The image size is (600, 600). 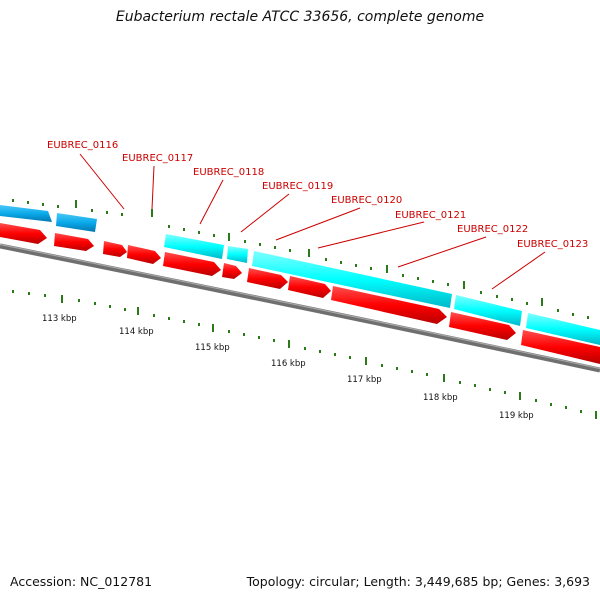 What do you see at coordinates (82, 145) in the screenshot?
I see `gene-label: EUBREC_0116` at bounding box center [82, 145].